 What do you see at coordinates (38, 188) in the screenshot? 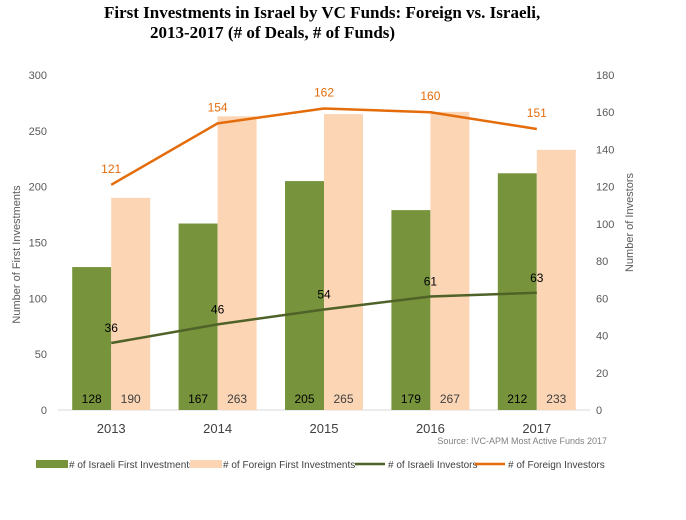
I see `y-left-tick-label: 200` at bounding box center [38, 188].